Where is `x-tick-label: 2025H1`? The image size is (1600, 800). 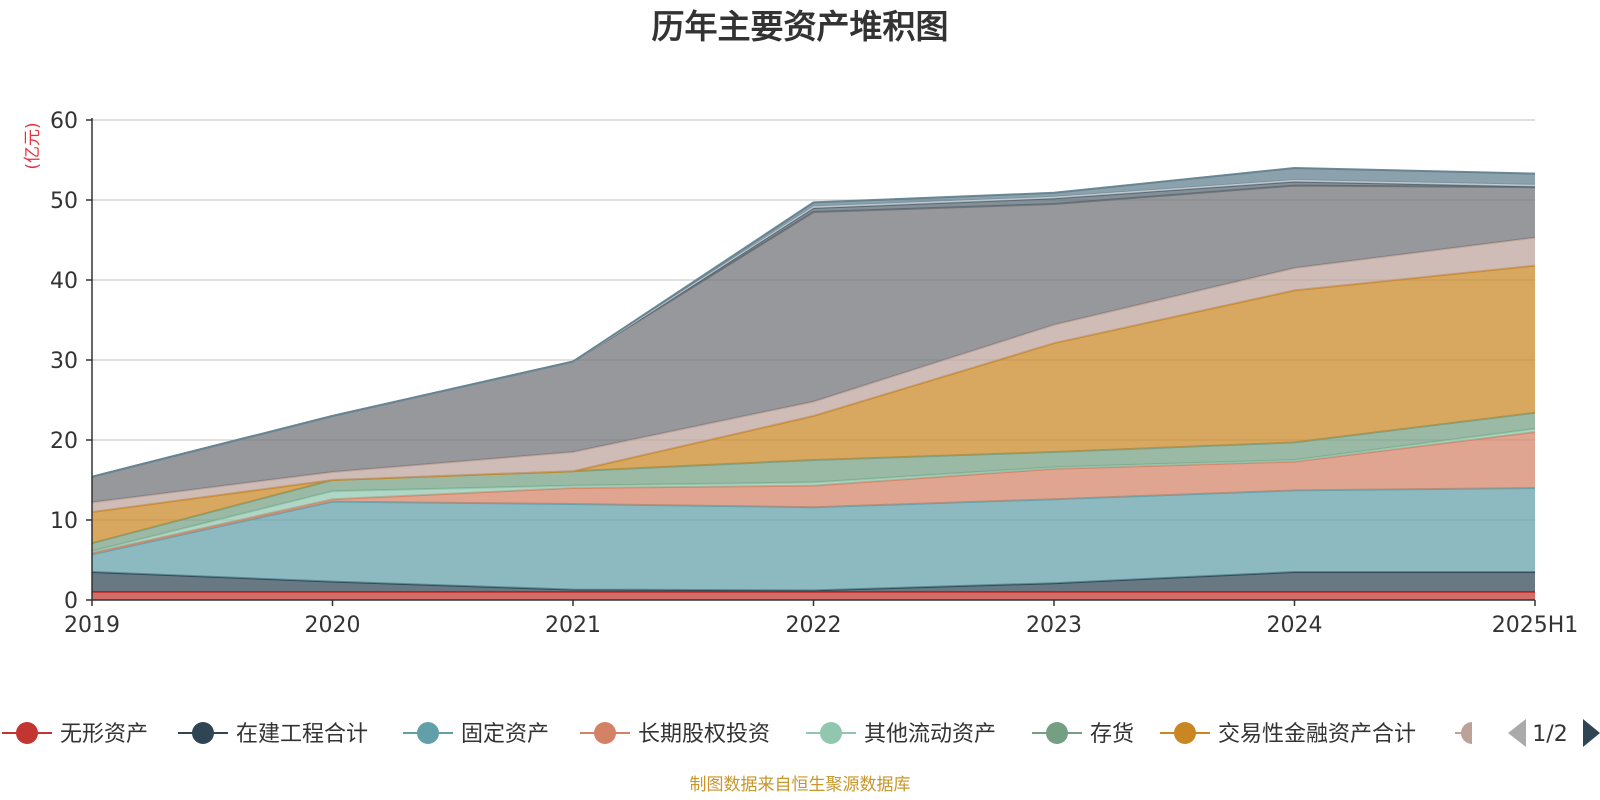 x-tick-label: 2025H1 is located at coordinates (1535, 625).